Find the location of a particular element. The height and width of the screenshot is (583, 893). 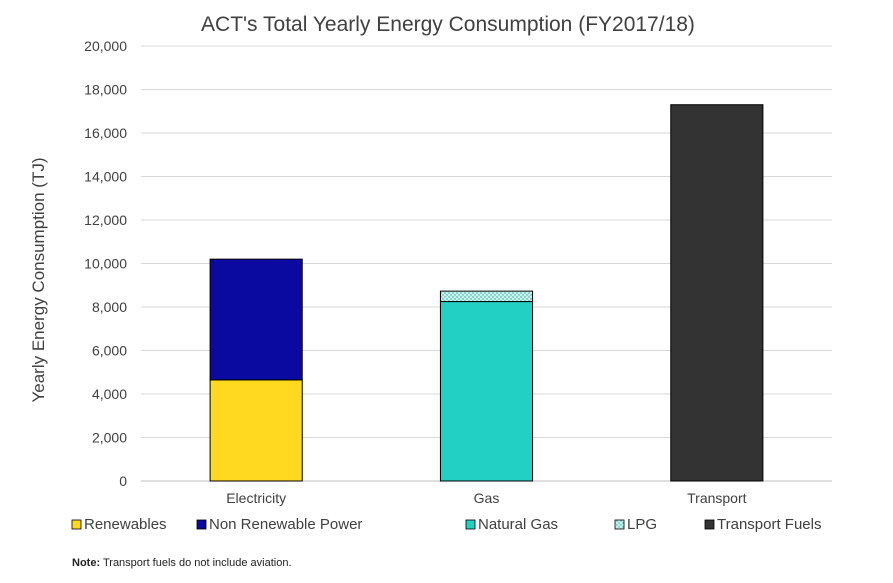

x-axis-ticks: Electricity Gas Transport is located at coordinates (486, 498).